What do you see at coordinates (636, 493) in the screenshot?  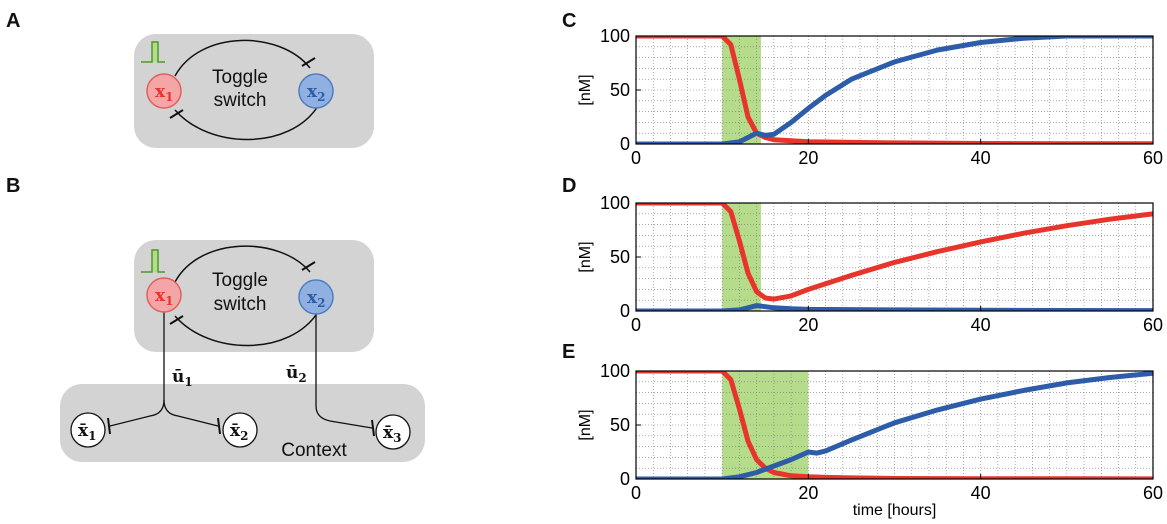 I see `chart-e-xtick-label: 0` at bounding box center [636, 493].